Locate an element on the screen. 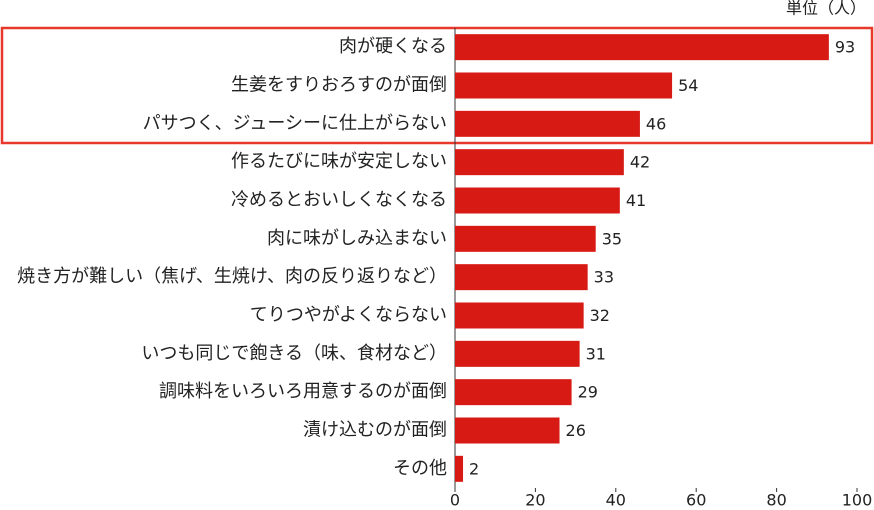 The width and height of the screenshot is (874, 510). category-label: 作るたびに味が安定しない is located at coordinates (339, 161).